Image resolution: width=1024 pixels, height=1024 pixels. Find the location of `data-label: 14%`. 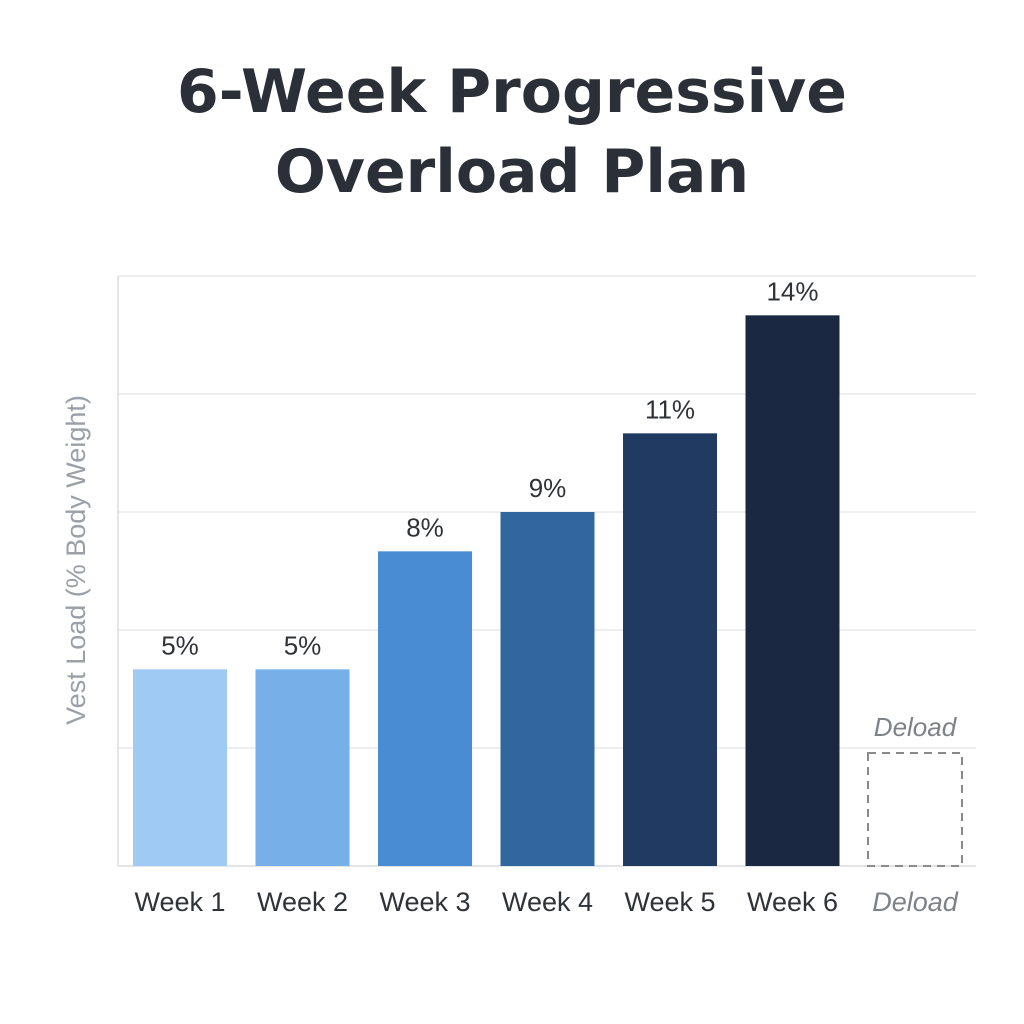

data-label: 14% is located at coordinates (792, 291).